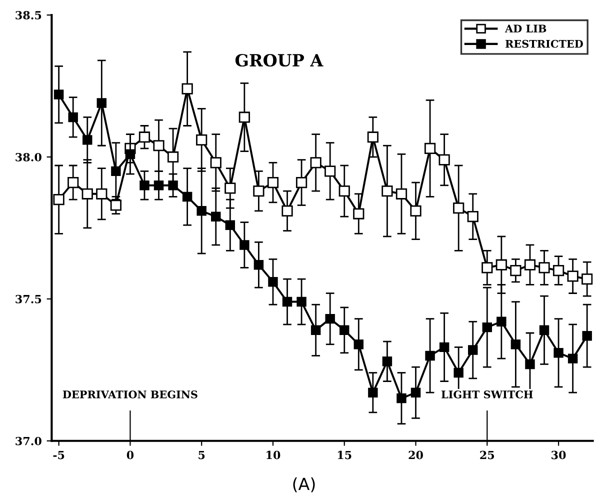 The image size is (608, 501). Describe the element at coordinates (201, 455) in the screenshot. I see `x-tick-label: 5` at that location.